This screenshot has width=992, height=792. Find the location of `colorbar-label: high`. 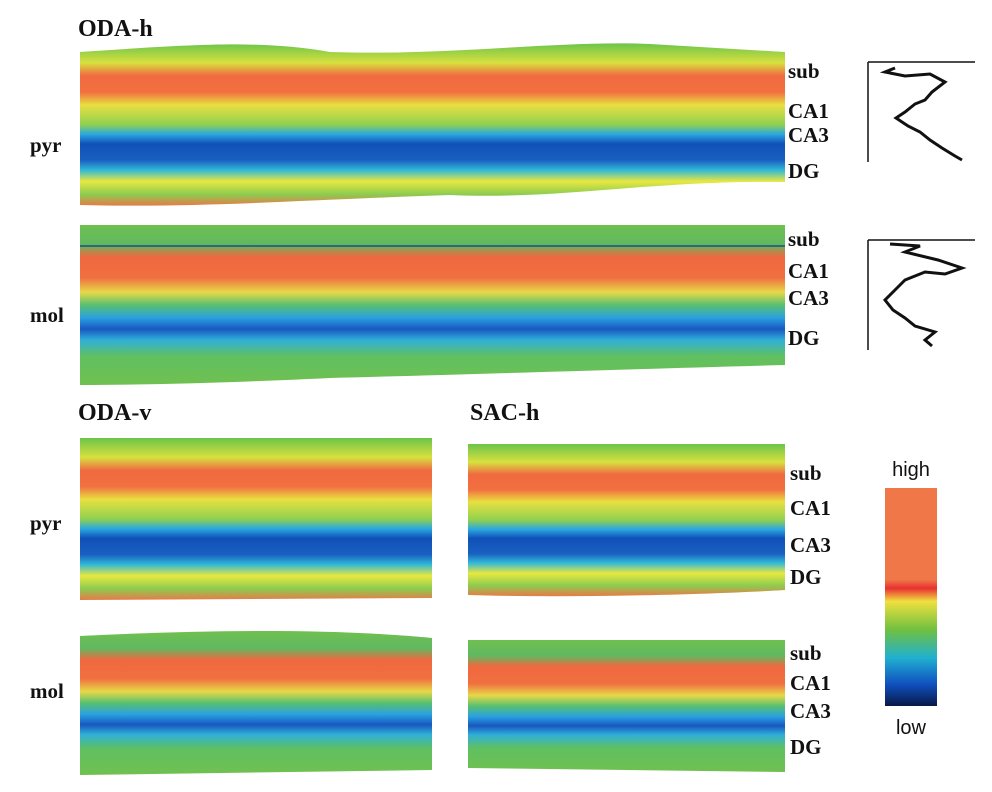

colorbar-label: high is located at coordinates (911, 470).